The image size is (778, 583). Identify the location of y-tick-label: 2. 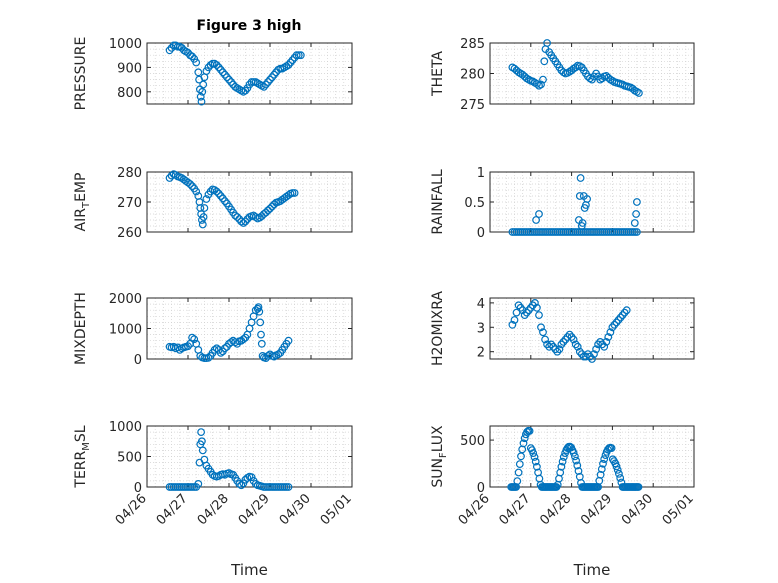
(481, 353).